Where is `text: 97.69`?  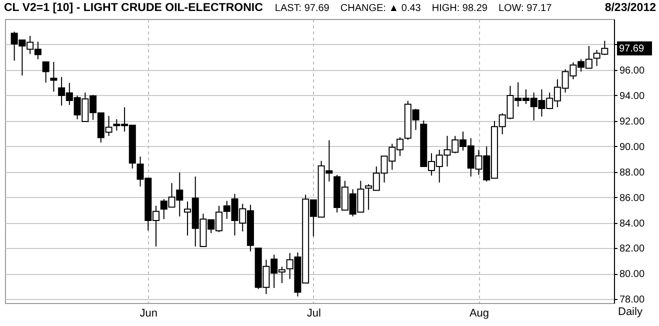
text: 97.69 is located at coordinates (631, 48).